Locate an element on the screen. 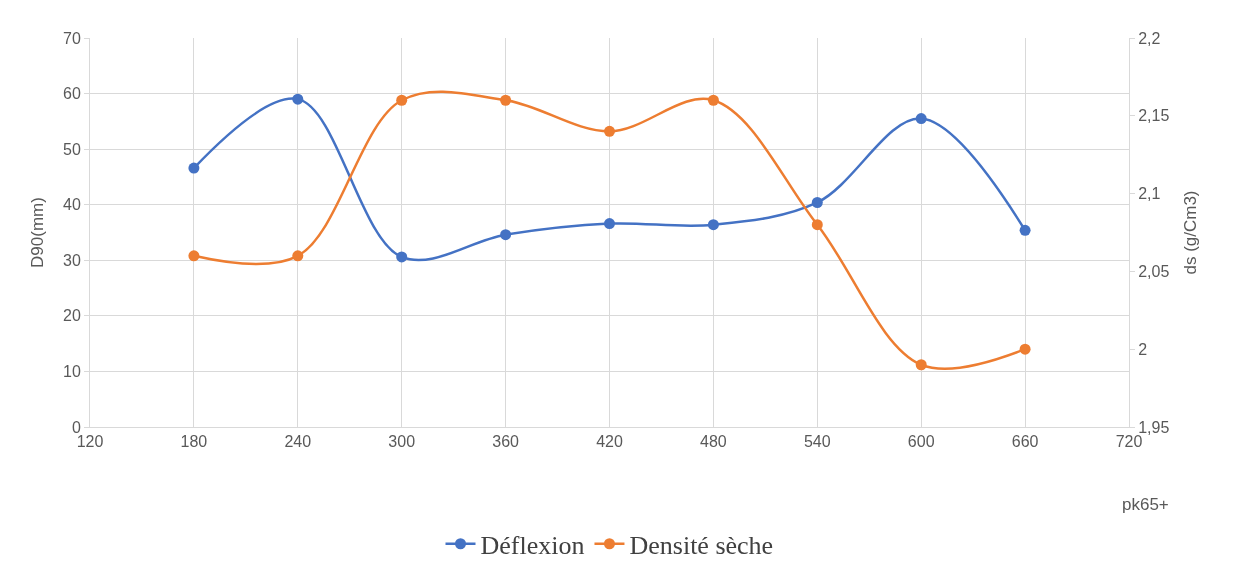 The width and height of the screenshot is (1239, 579). y-tick-label: 40 is located at coordinates (72, 205).